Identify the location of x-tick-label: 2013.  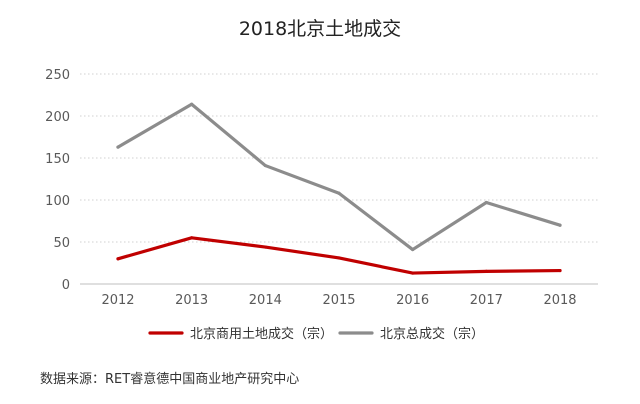
(191, 300).